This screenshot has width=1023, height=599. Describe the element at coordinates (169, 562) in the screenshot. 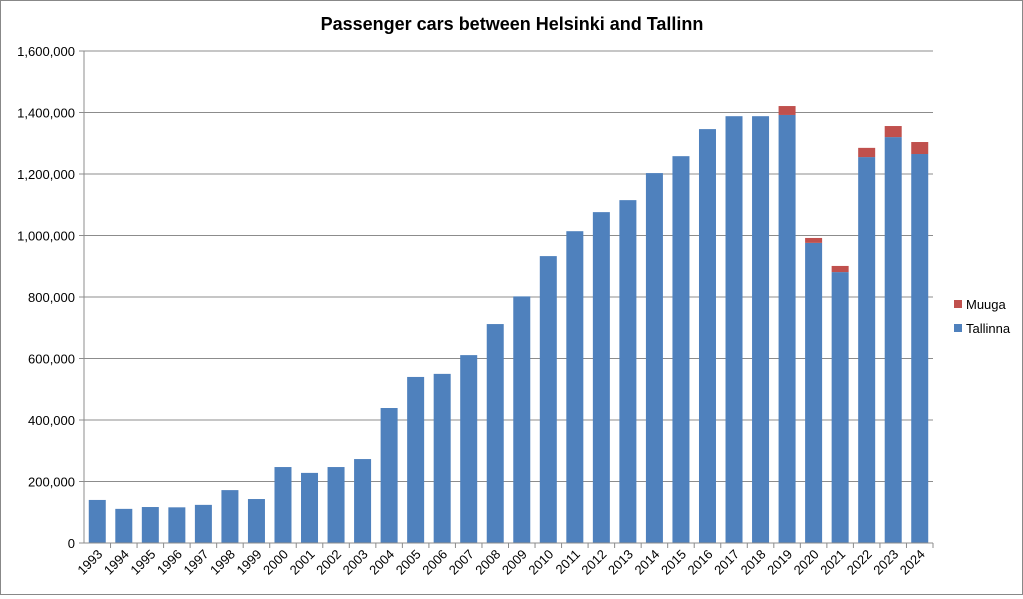

I see `x-tick-label: 1996` at that location.